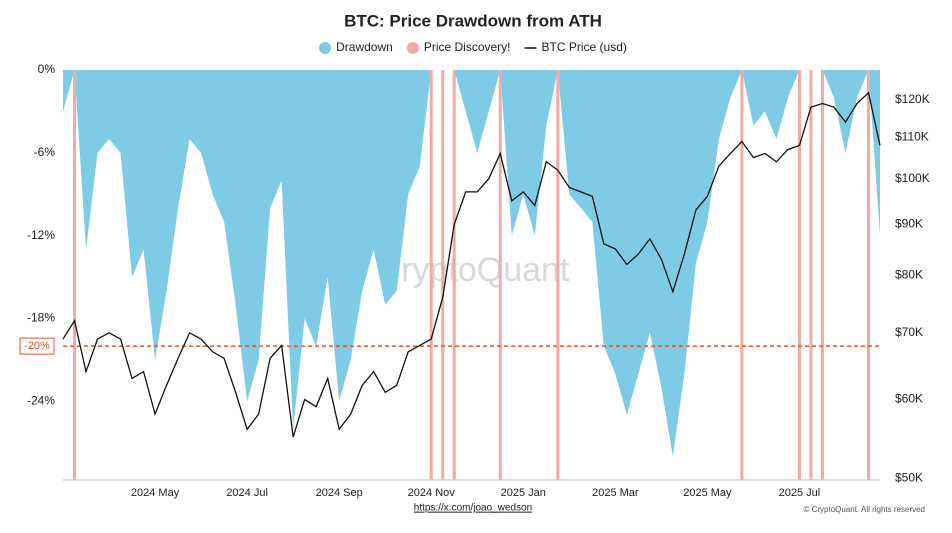  Describe the element at coordinates (615, 493) in the screenshot. I see `x-tick-label: 2025 Mar` at that location.